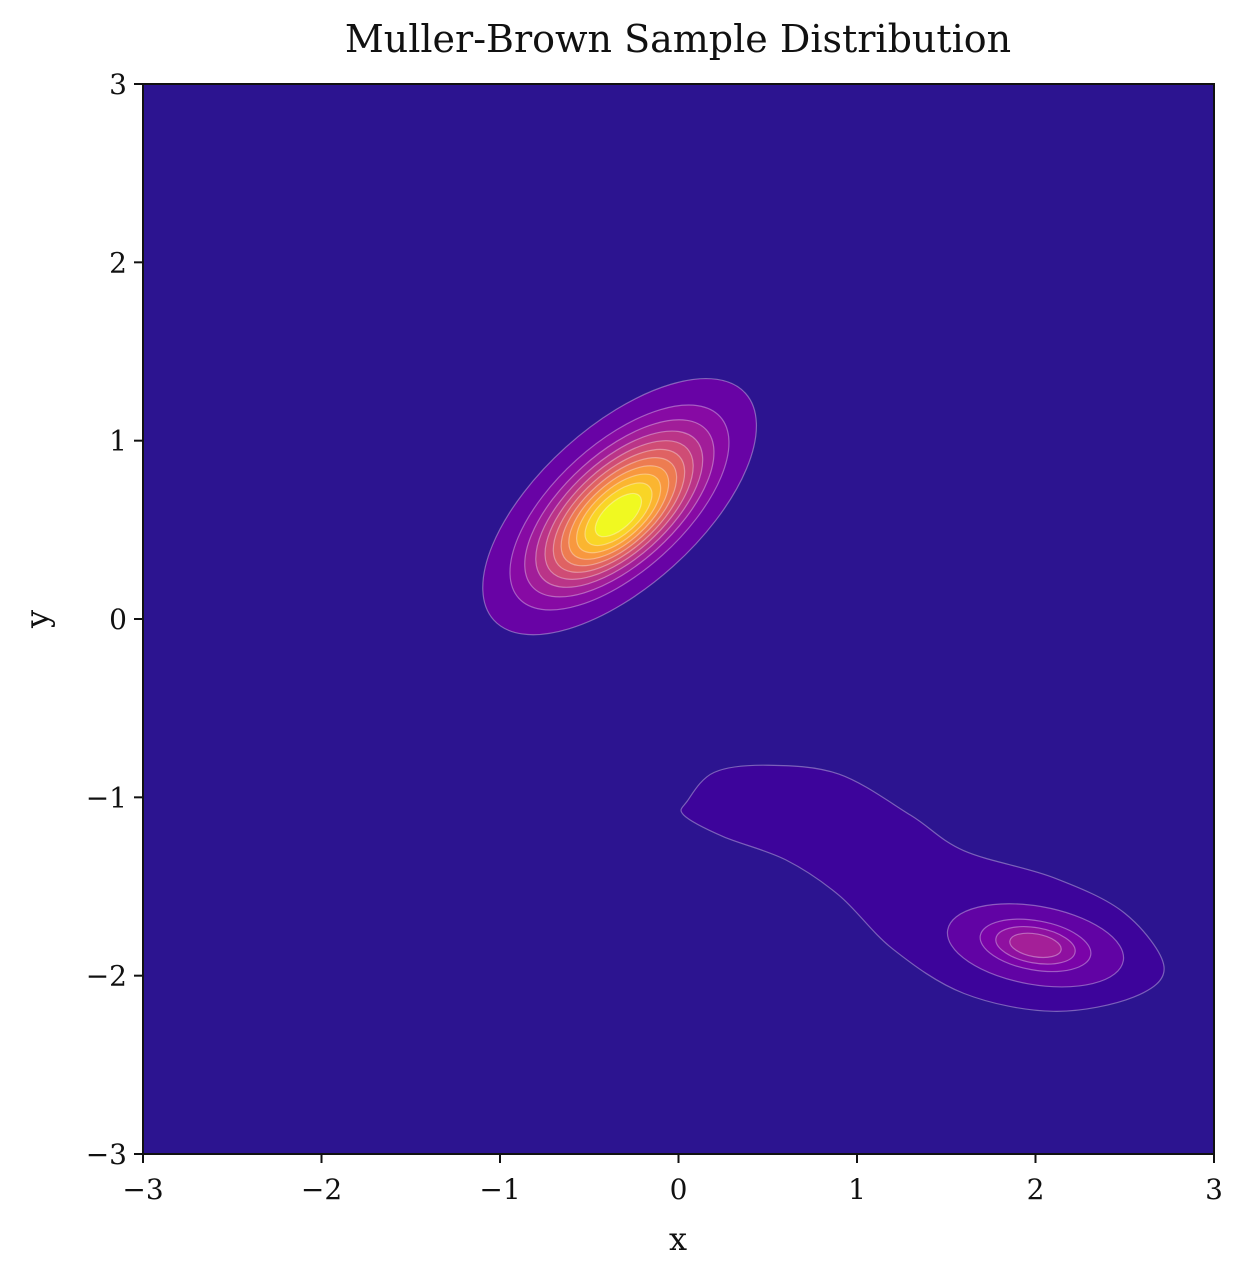  I want to click on x-axis: −3 −2 −1 0 1 2 3, so click(672, 1180).